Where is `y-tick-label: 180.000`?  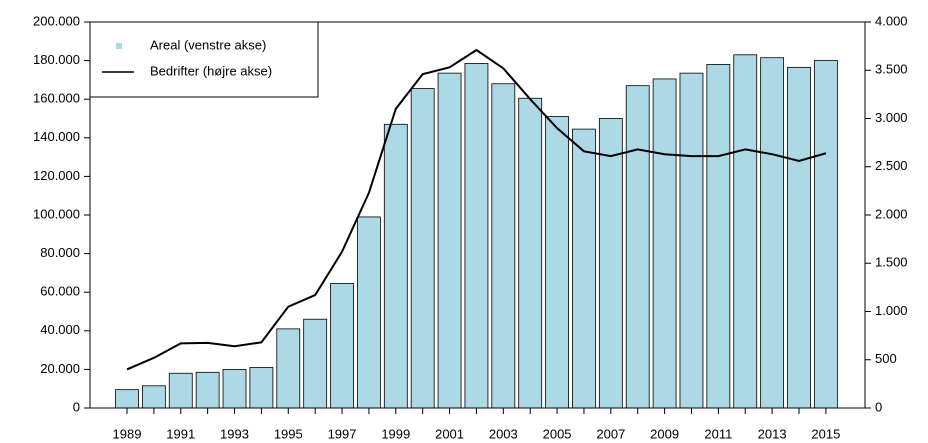 y-tick-label: 180.000 is located at coordinates (56, 59).